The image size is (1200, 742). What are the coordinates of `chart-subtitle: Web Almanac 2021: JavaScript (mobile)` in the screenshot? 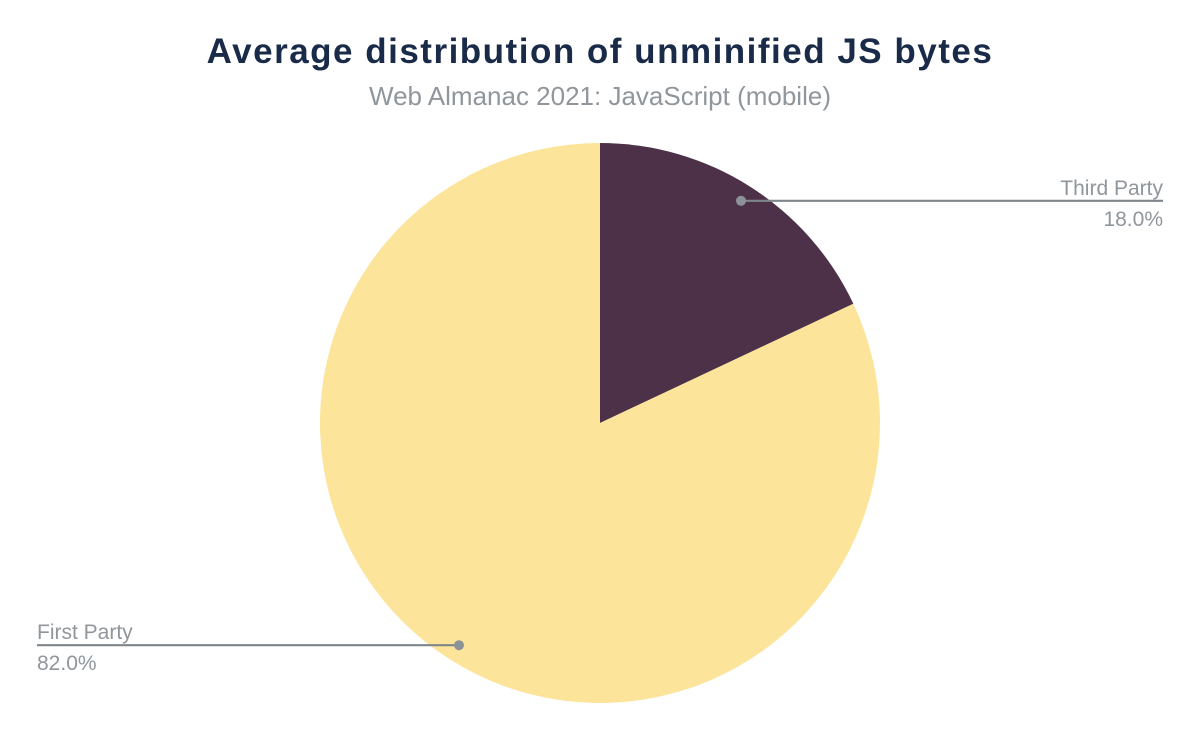 It's located at (600, 96).